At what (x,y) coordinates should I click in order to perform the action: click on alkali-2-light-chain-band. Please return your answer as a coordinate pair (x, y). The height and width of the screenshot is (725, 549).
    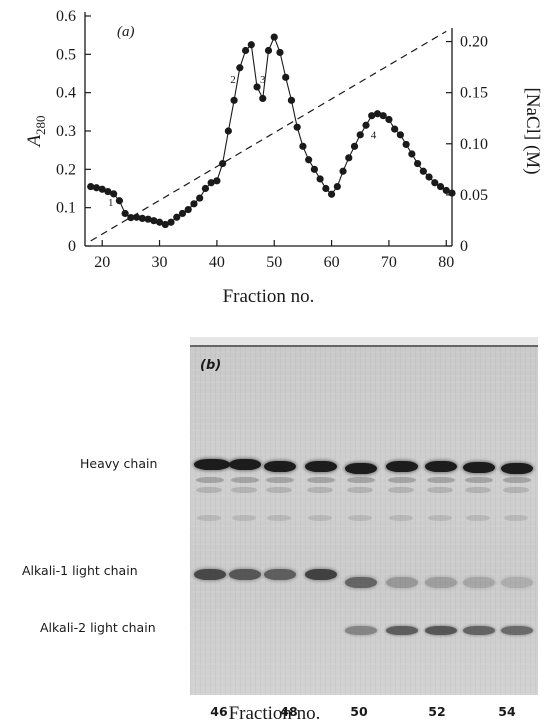
    Looking at the image, I should click on (441, 630).